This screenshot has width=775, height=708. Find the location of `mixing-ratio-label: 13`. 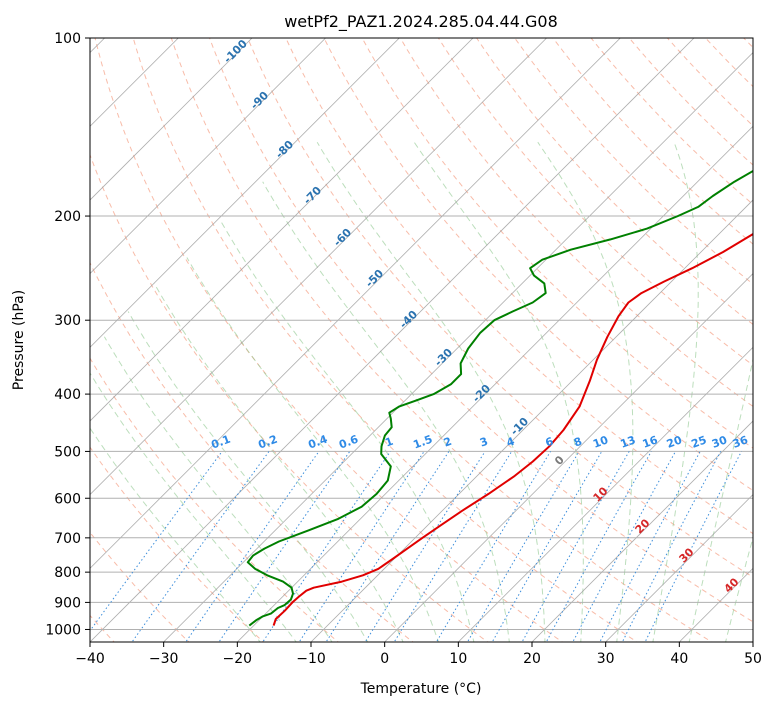

mixing-ratio-label: 13 is located at coordinates (628, 441).